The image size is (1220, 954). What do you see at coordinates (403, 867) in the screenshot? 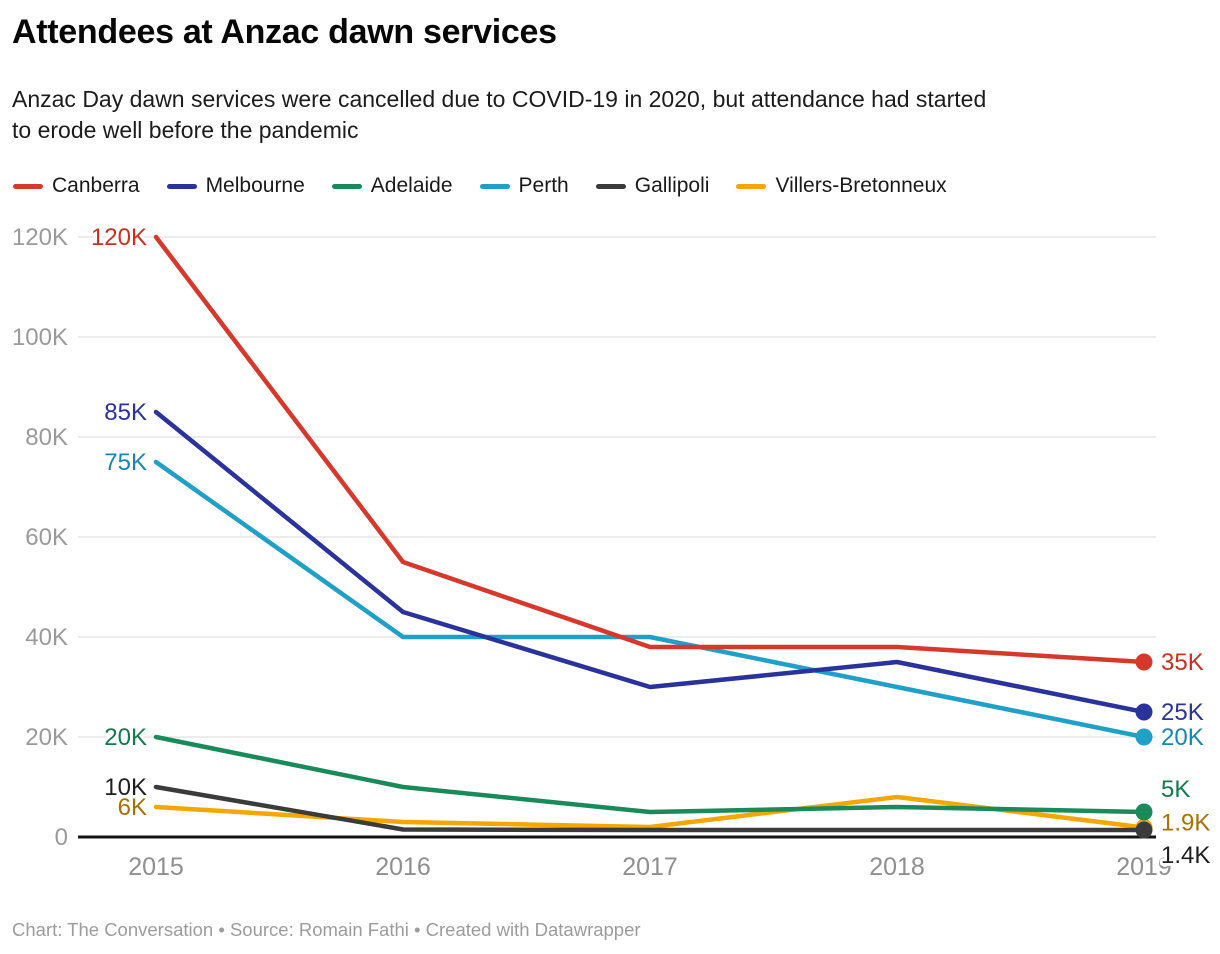
I see `x-tick-label: 2016` at bounding box center [403, 867].